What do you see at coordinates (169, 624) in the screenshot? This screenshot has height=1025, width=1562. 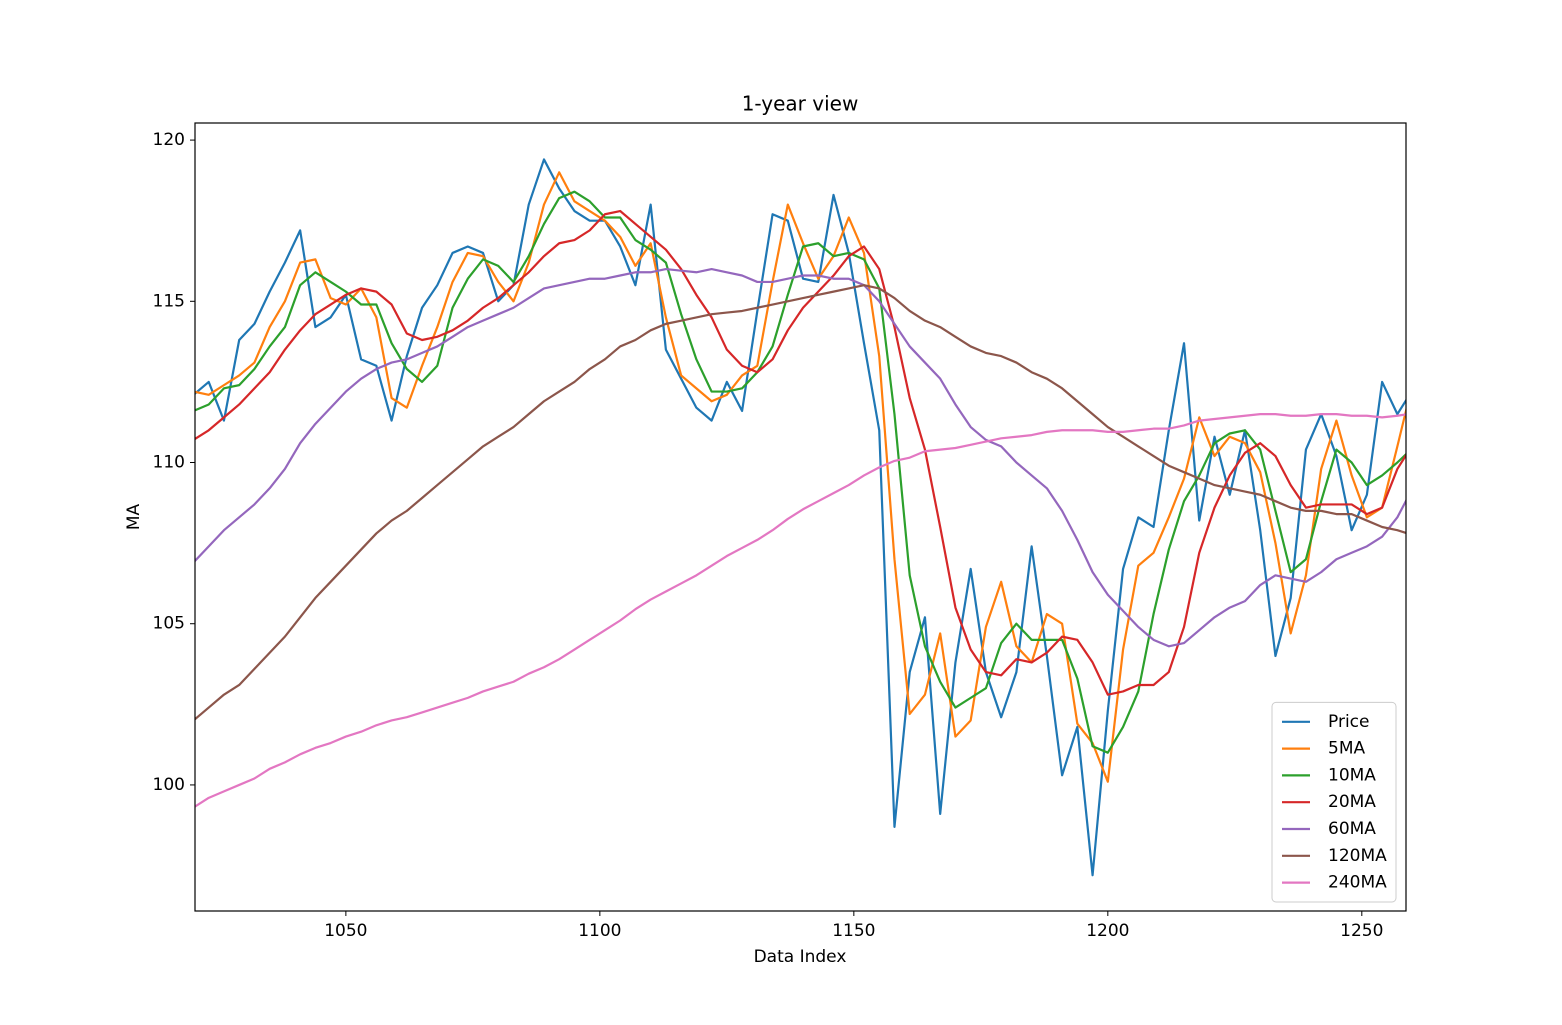 I see `y-tick-label: 105` at bounding box center [169, 624].